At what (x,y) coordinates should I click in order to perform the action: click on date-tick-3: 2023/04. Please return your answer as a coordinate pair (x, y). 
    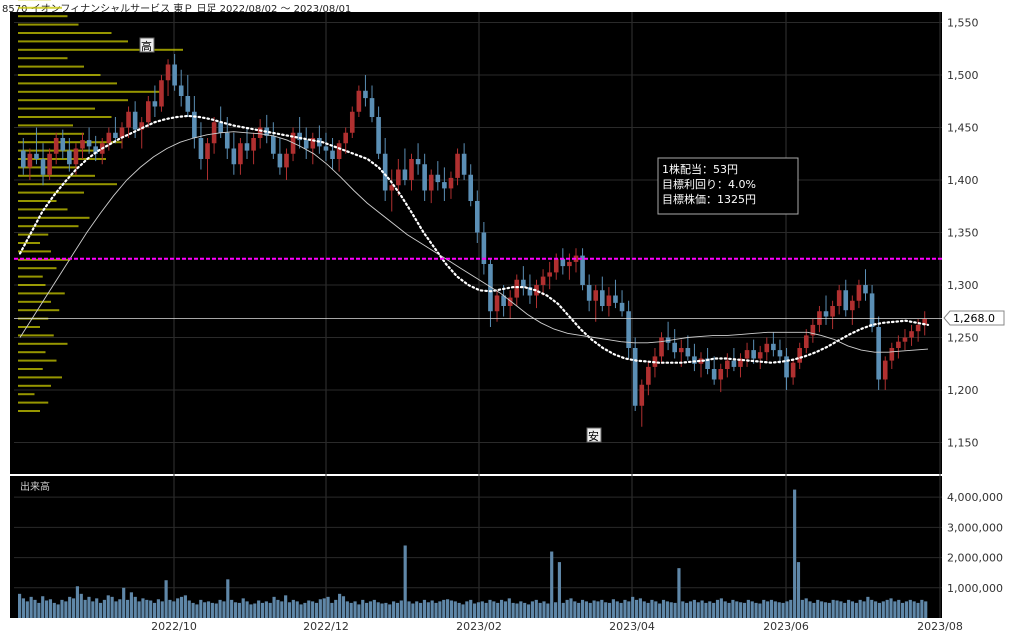
    Looking at the image, I should click on (632, 626).